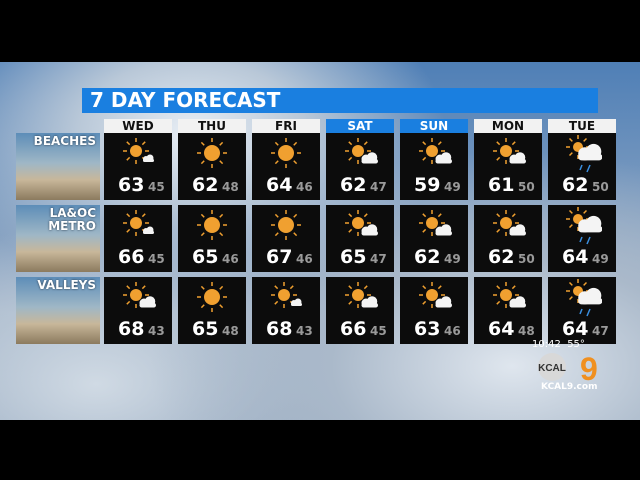 This screenshot has width=640, height=480. What do you see at coordinates (66, 285) in the screenshot?
I see `region-label: VALLEYS` at bounding box center [66, 285].